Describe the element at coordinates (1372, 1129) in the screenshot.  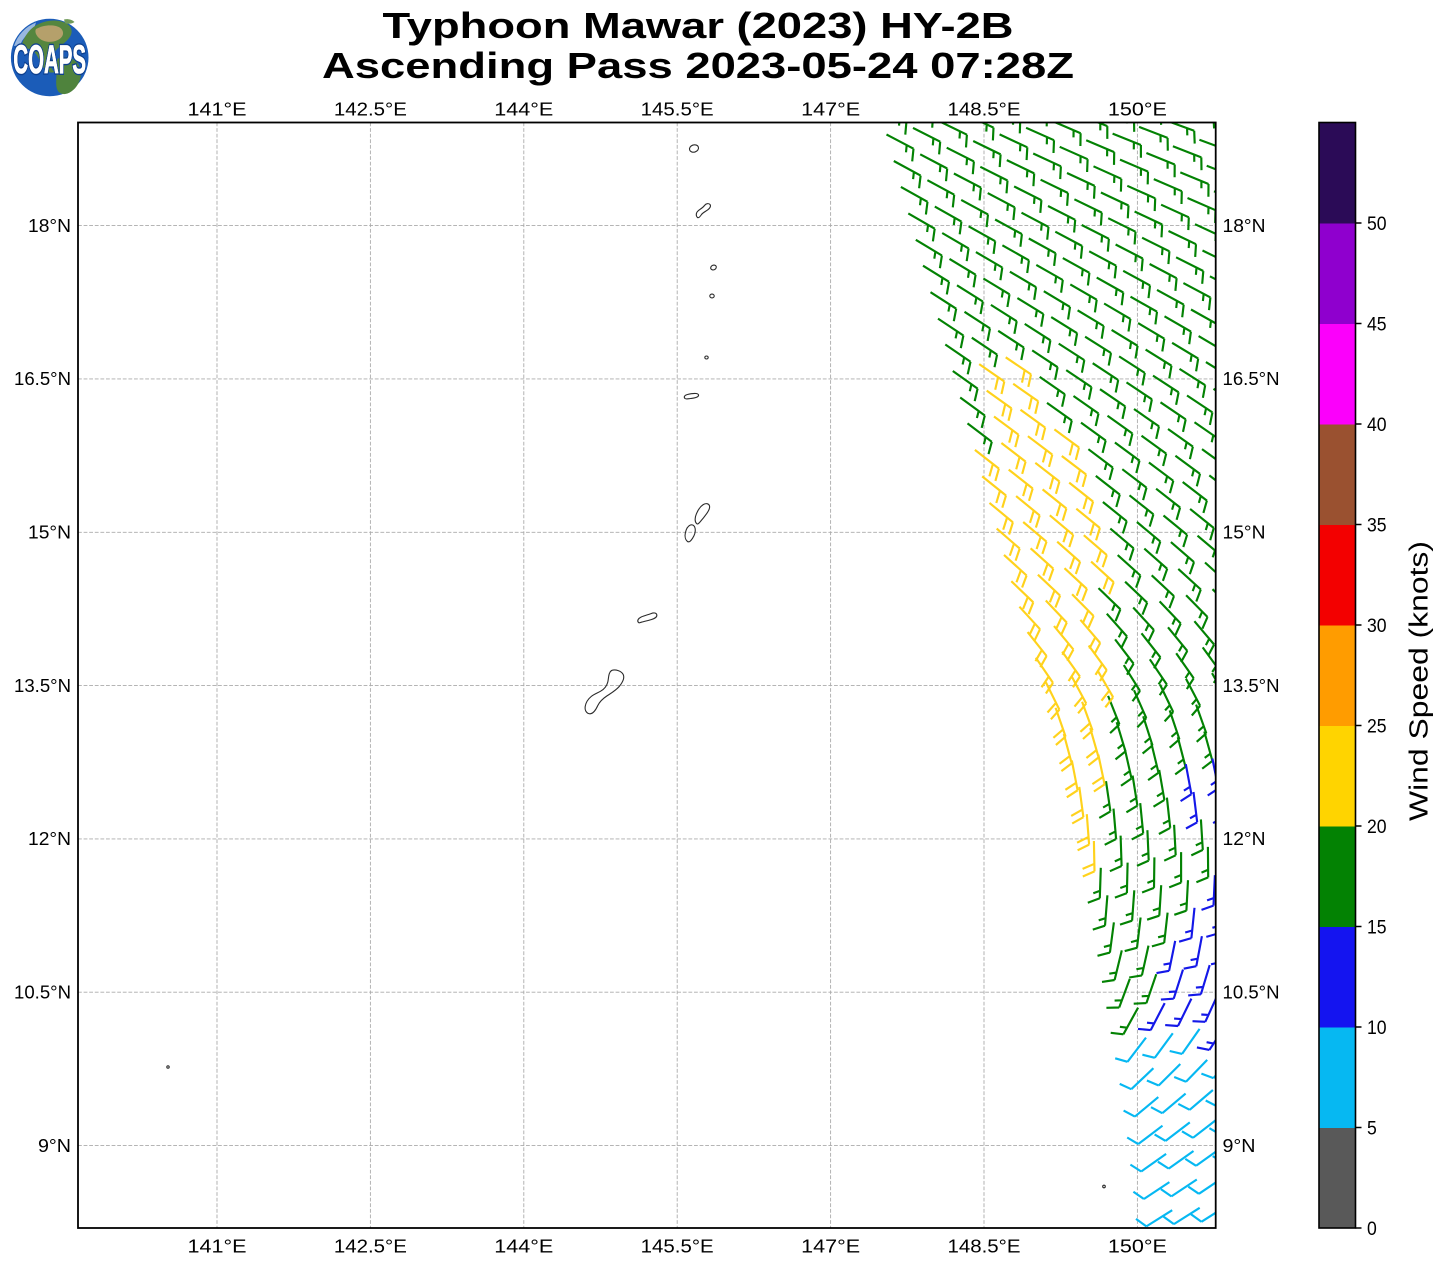
I see `svg-text: 5` at that location.